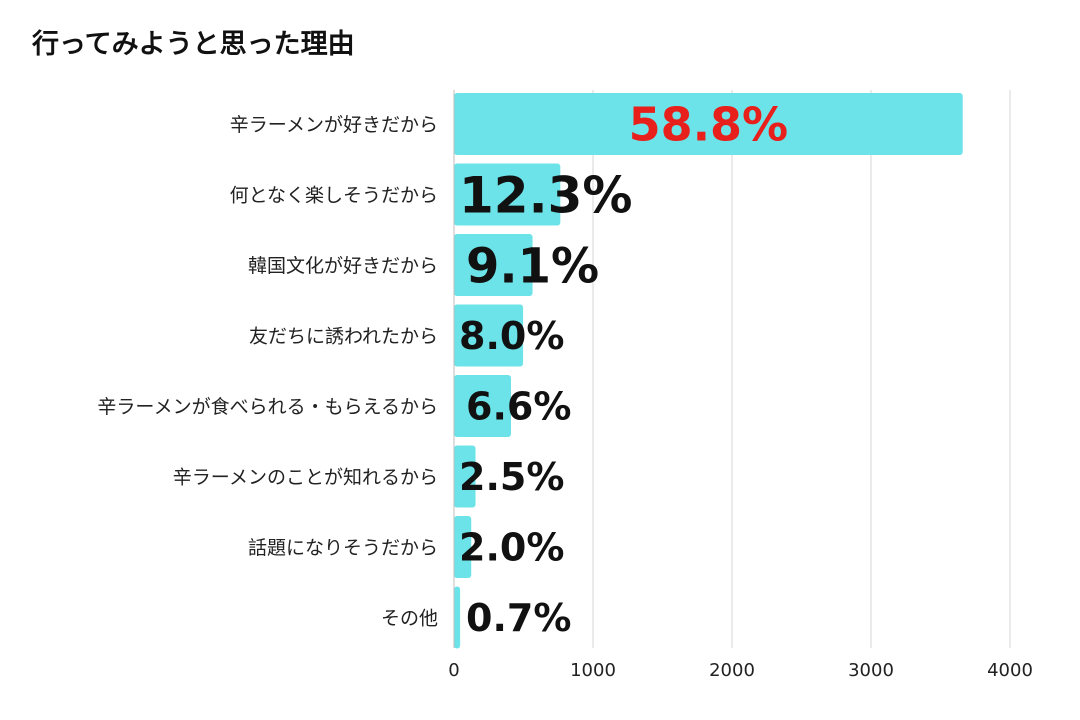 The width and height of the screenshot is (1080, 720). What do you see at coordinates (409, 619) in the screenshot?
I see `category-label: その他` at bounding box center [409, 619].